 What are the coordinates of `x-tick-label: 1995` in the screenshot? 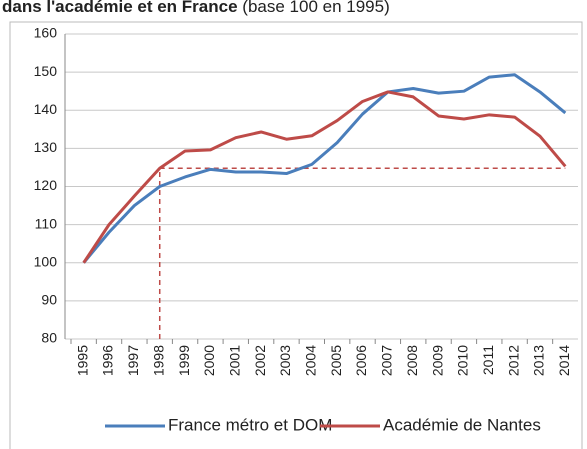 It's located at (82, 360).